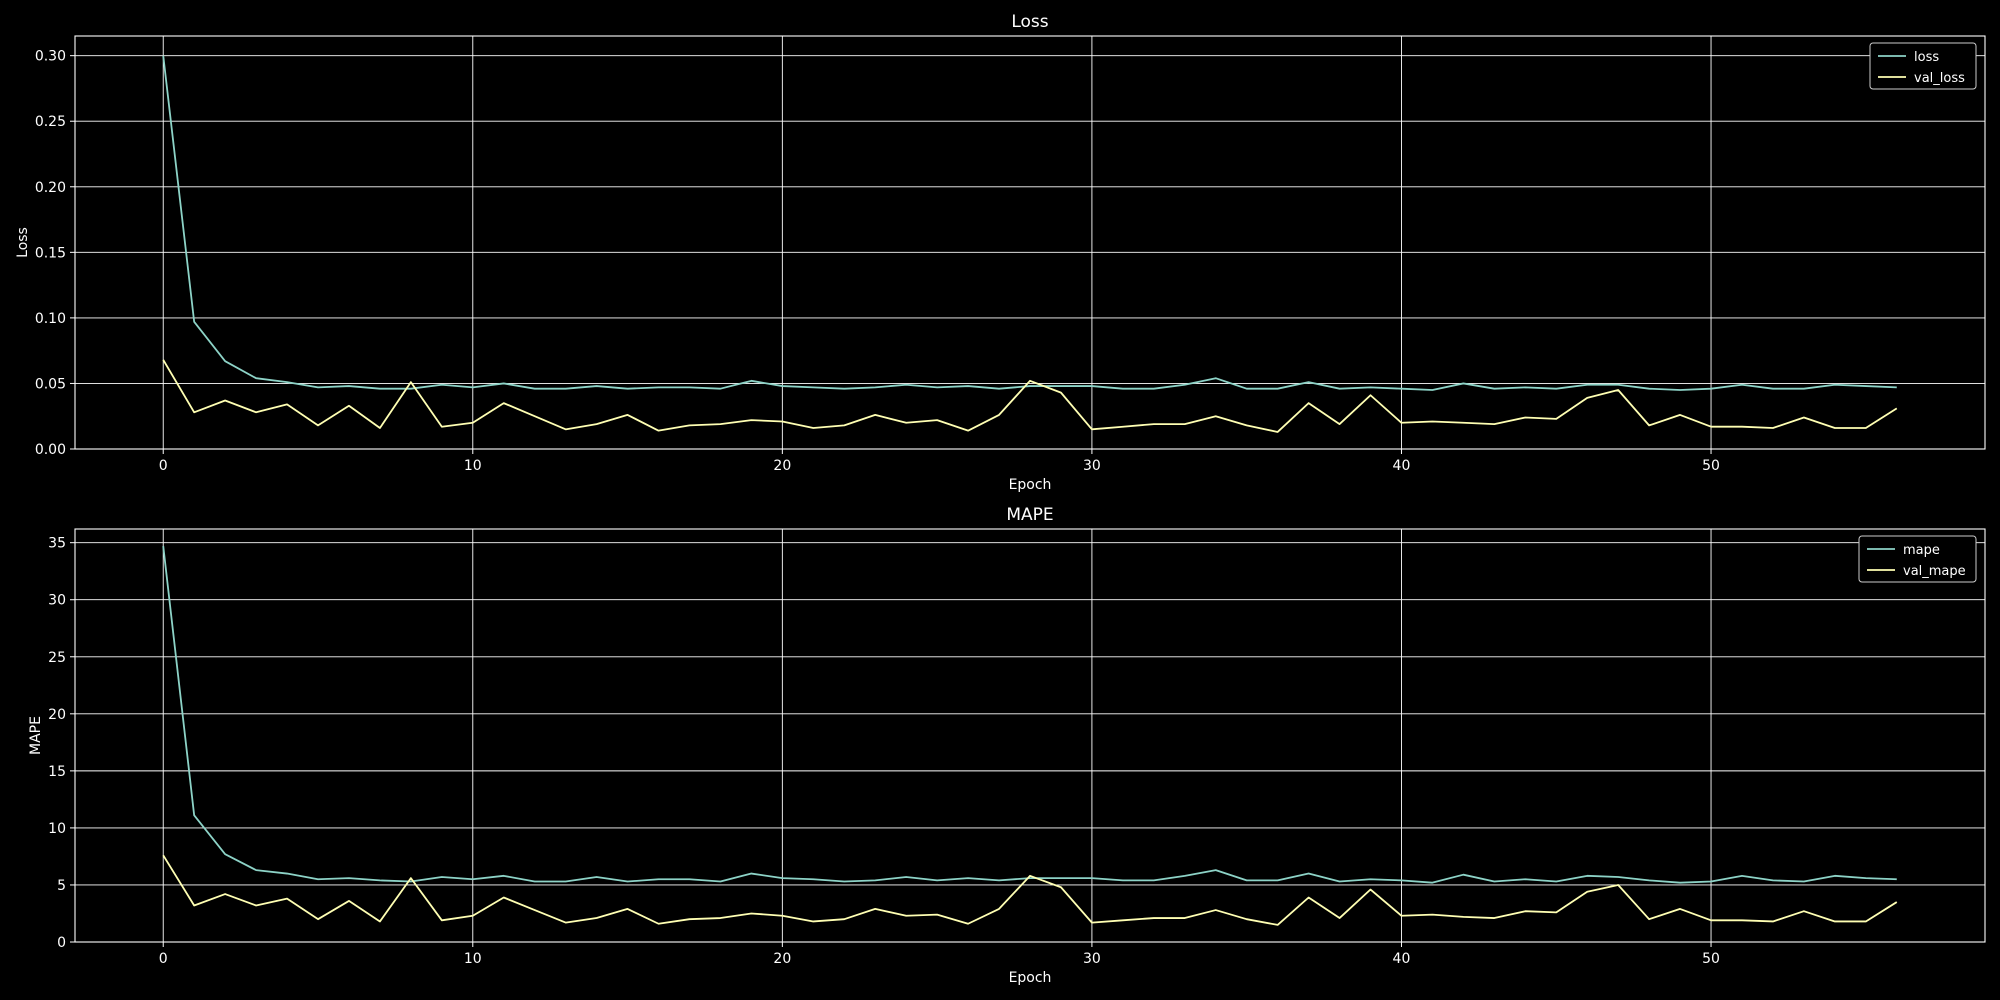 This screenshot has height=1000, width=2000. I want to click on chart-title: Loss, so click(1029, 22).